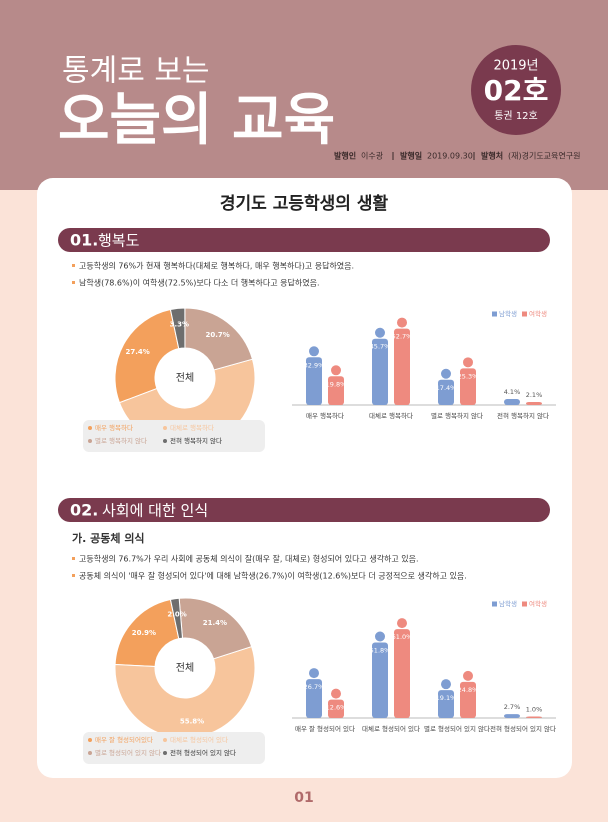 This screenshot has height=822, width=608. I want to click on org: (재)경기도교육연구원, so click(544, 156).